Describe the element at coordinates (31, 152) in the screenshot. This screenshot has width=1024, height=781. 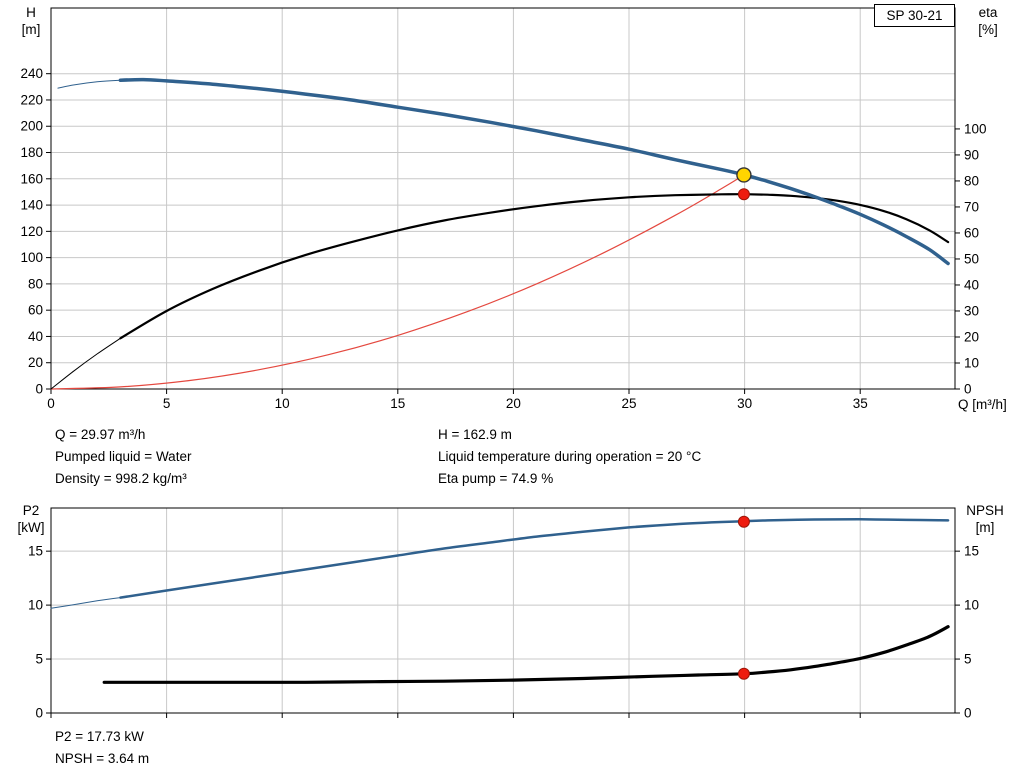
I see `y-left-tick-label: 180` at that location.